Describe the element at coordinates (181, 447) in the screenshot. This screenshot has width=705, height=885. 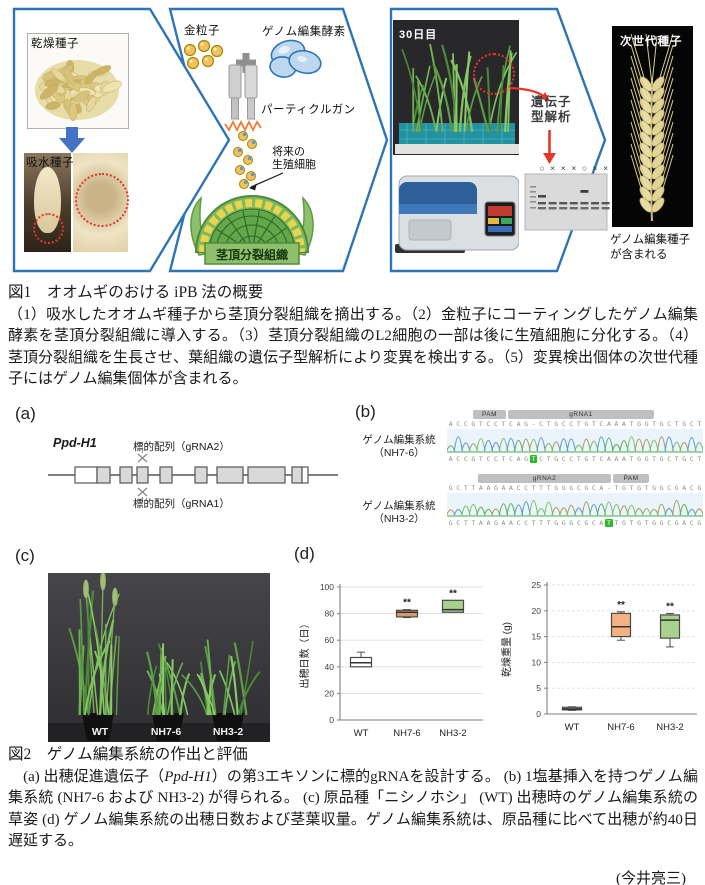
I see `target-gRNA2-label: 標的配列（gRNA2）` at that location.